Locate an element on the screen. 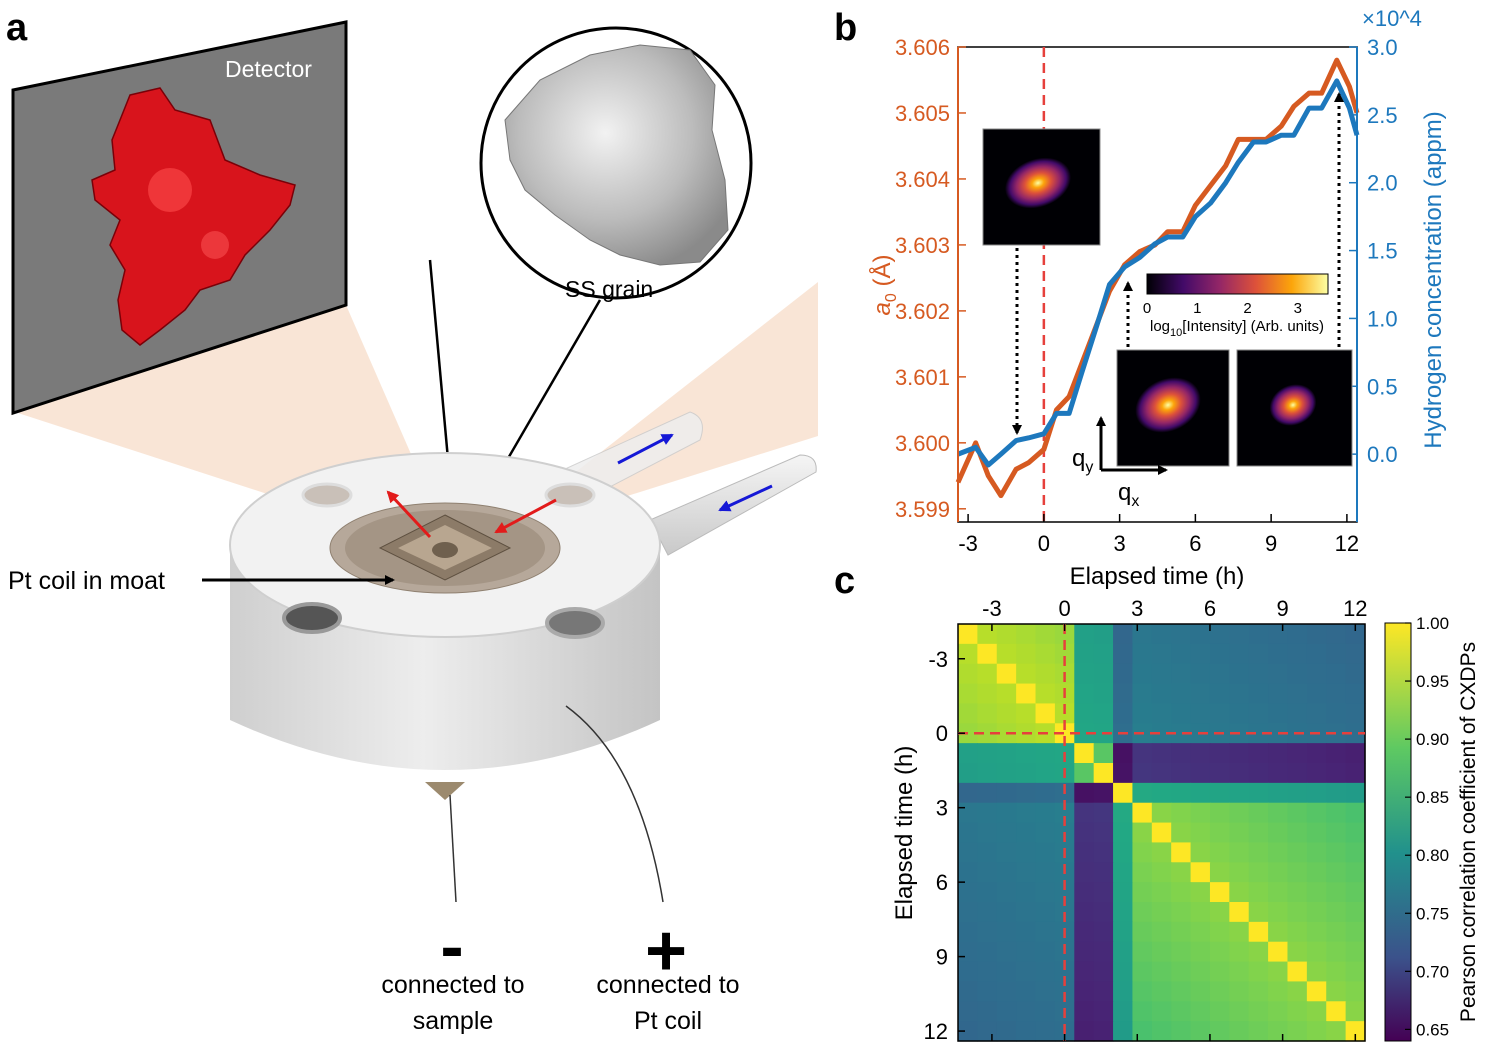 The width and height of the screenshot is (1488, 1054). heatmap-y-label: Elapsed time (h) is located at coordinates (904, 833).